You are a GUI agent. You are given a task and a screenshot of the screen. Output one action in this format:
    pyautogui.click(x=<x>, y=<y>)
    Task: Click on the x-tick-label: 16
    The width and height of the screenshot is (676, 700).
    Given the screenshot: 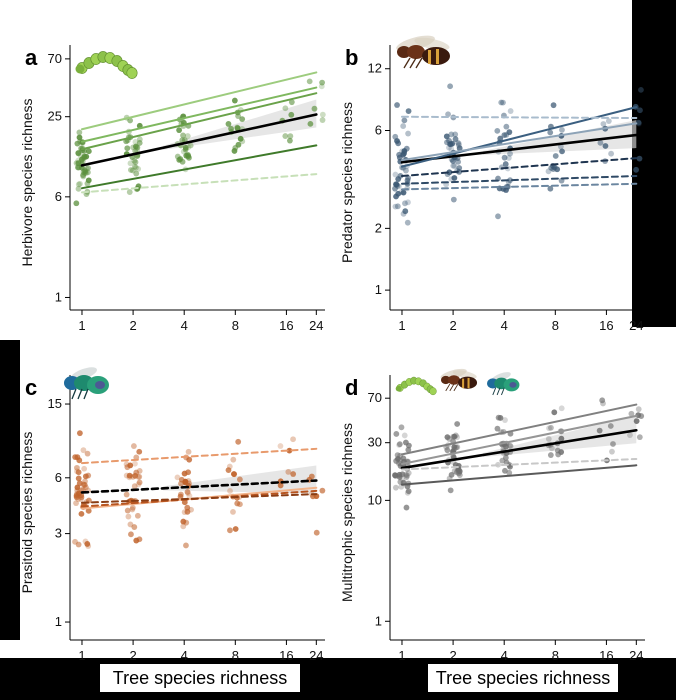 What is the action you would take?
    pyautogui.click(x=286, y=325)
    